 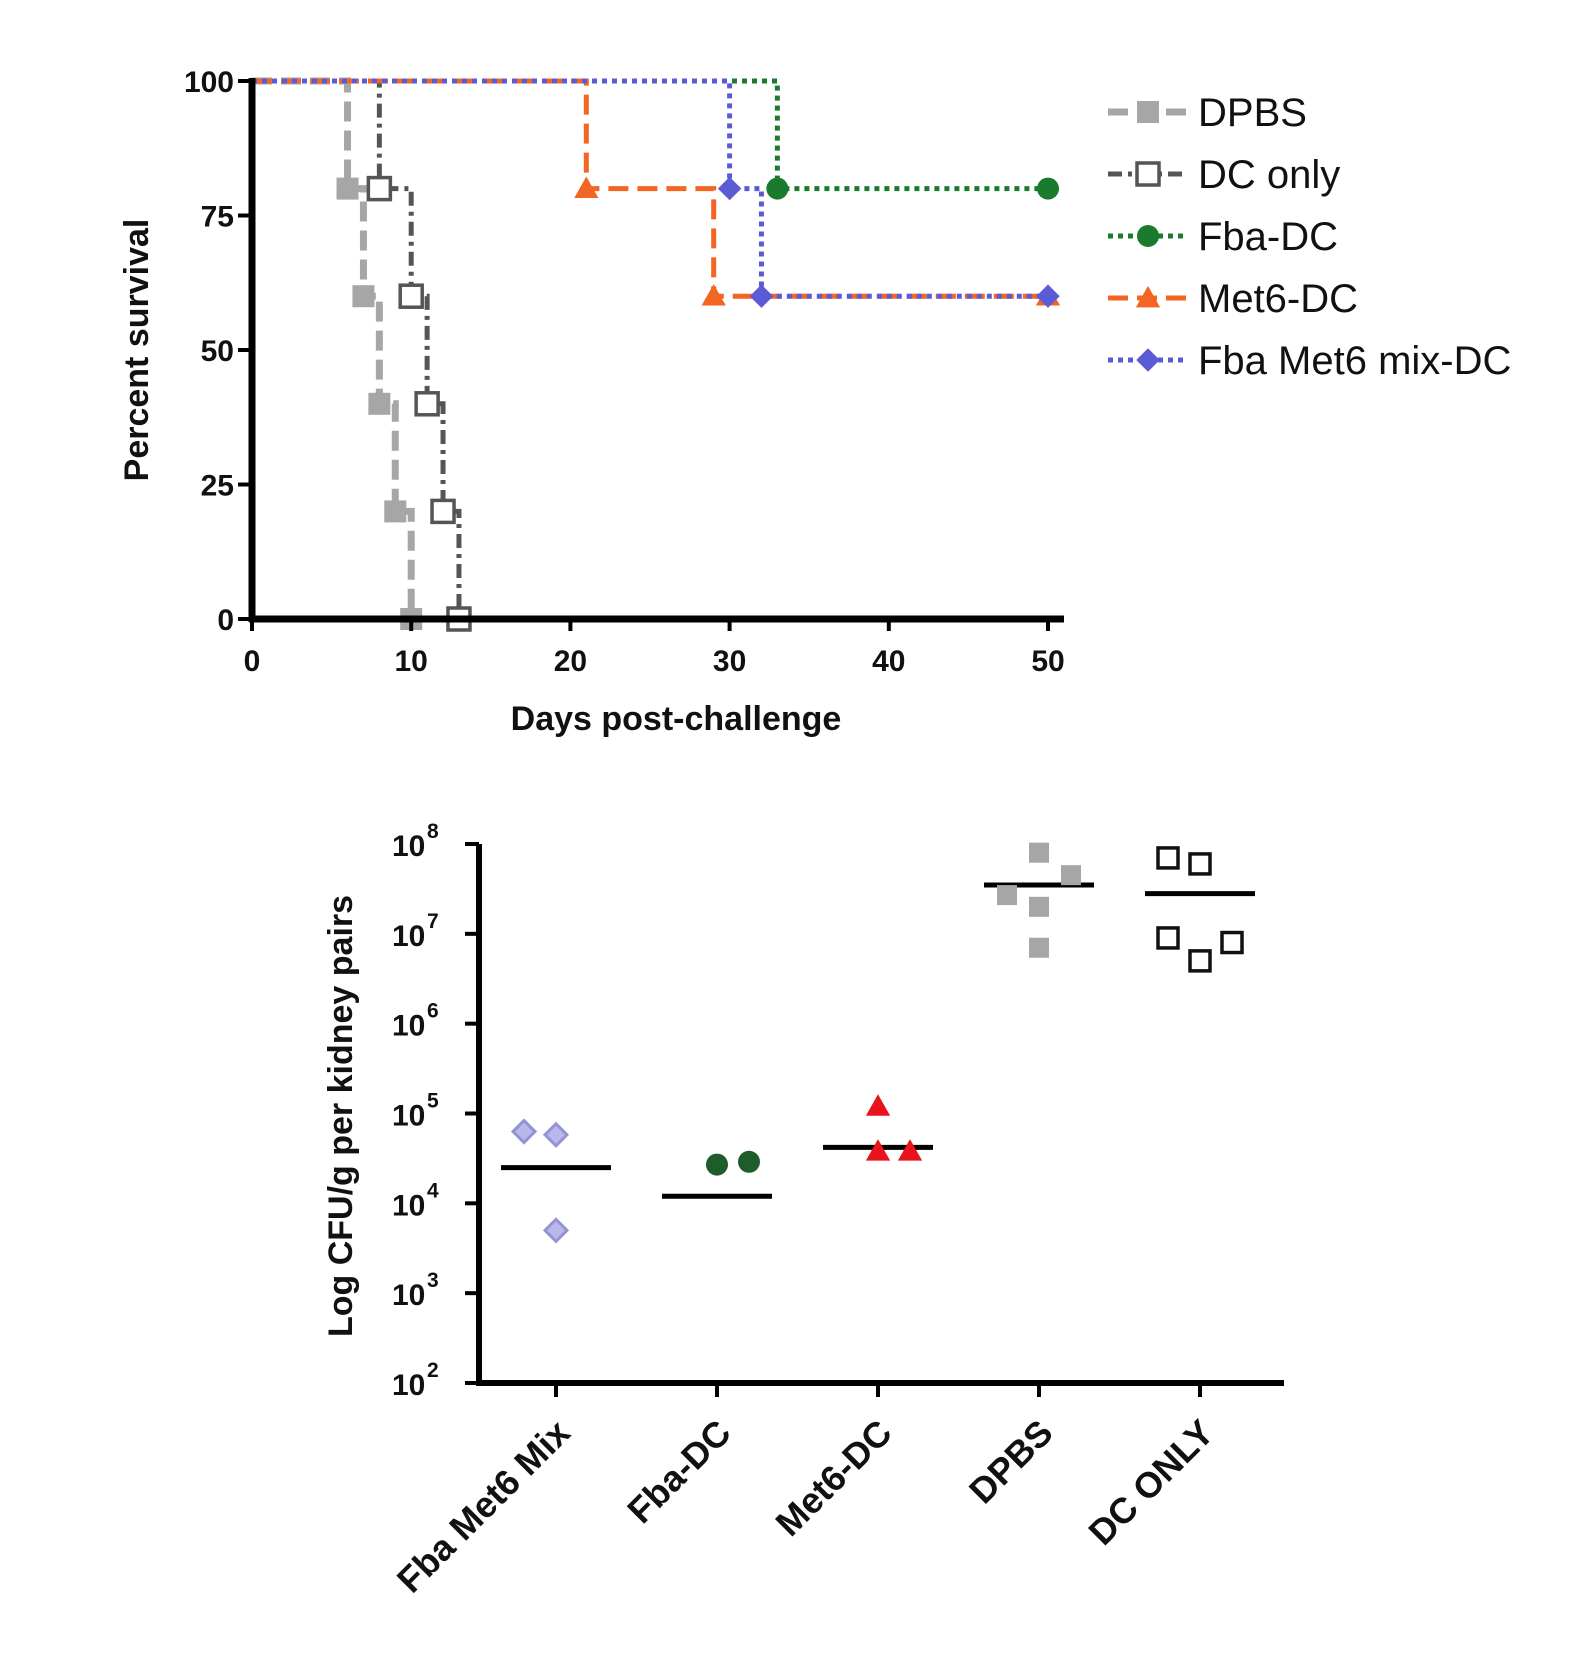 I want to click on legend-item-met6-dc: Met6-DC, so click(x=1233, y=299).